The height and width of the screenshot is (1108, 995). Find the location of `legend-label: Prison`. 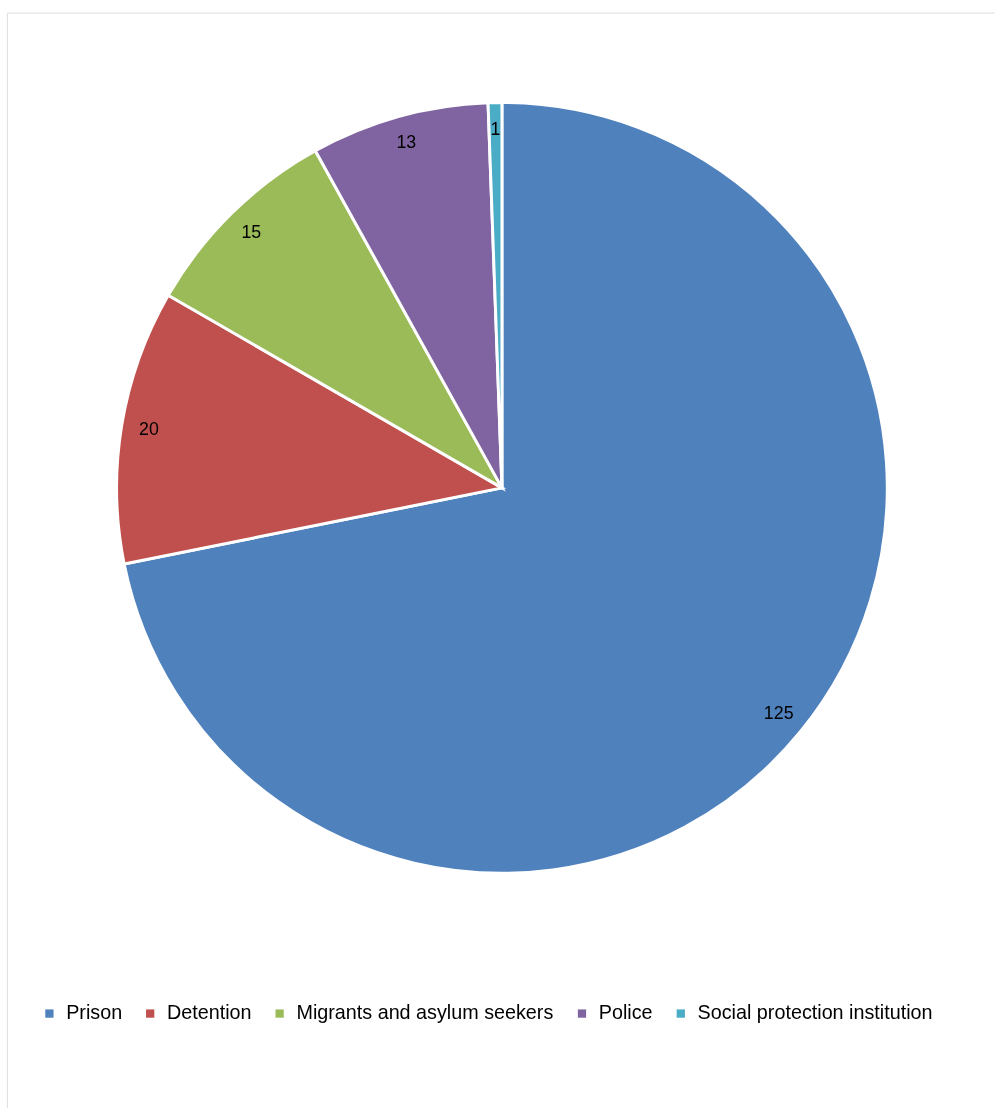

legend-label: Prison is located at coordinates (94, 1012).